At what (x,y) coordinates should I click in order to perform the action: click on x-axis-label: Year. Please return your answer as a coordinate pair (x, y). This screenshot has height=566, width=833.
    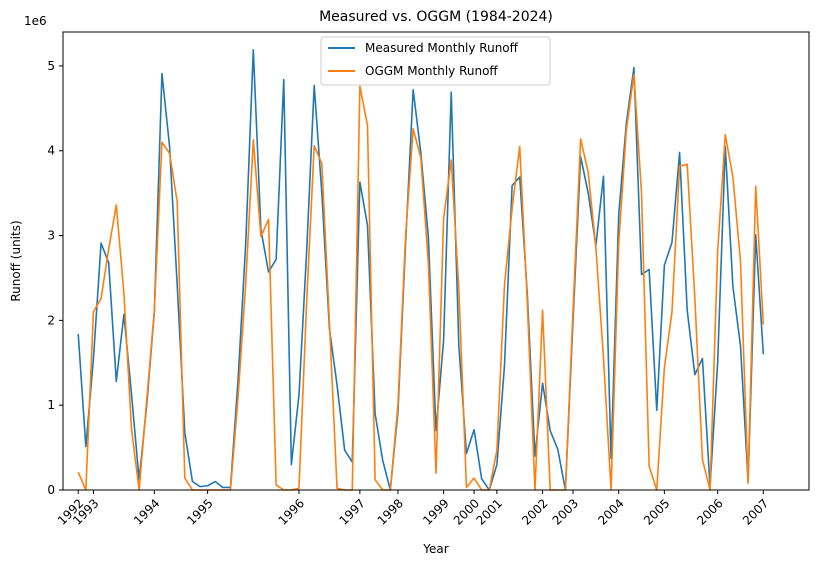
    Looking at the image, I should click on (435, 549).